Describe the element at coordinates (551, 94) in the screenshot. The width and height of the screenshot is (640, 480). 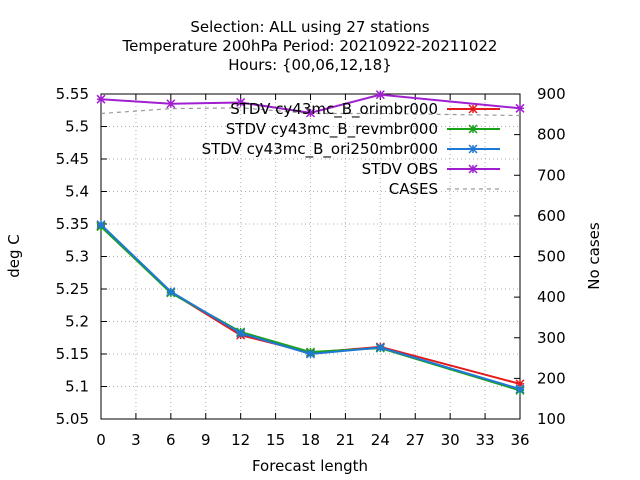
I see `y2-tick-label: 900` at that location.